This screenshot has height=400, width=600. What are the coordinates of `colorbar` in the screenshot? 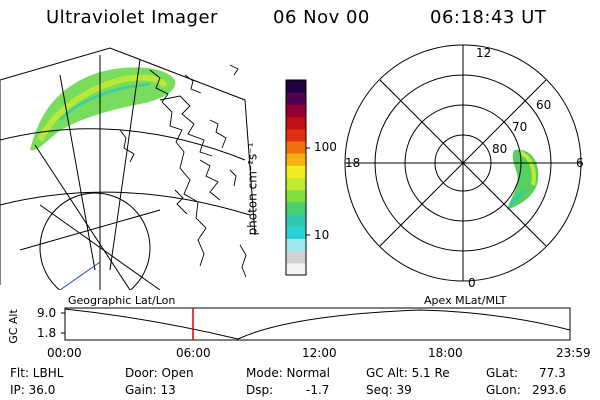 It's located at (296, 178).